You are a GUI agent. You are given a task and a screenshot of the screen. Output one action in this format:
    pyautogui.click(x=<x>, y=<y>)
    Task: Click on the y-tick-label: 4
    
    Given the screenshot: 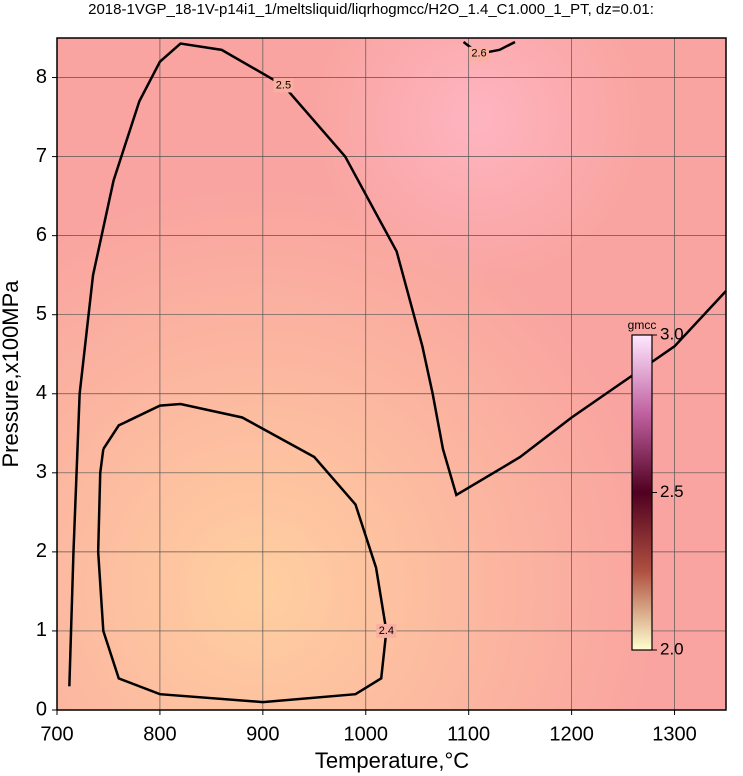 What is the action you would take?
    pyautogui.click(x=41, y=393)
    